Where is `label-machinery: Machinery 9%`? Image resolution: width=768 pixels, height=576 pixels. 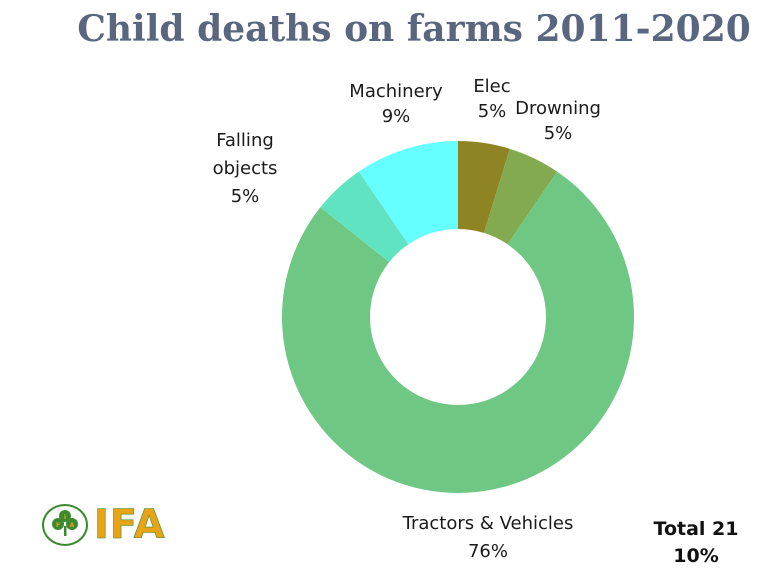 label-machinery: Machinery 9% is located at coordinates (396, 104).